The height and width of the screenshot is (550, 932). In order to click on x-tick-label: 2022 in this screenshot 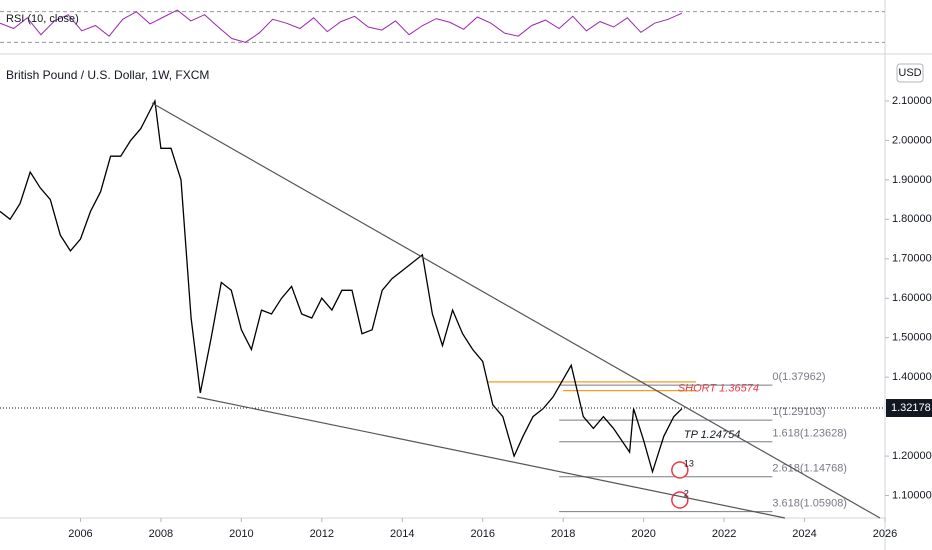, I will do `click(724, 534)`.